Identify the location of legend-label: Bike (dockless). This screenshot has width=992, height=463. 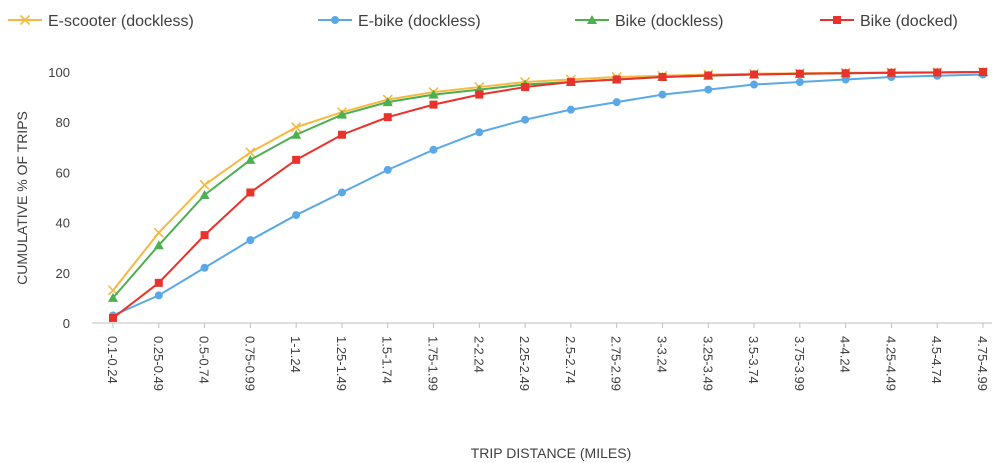
(669, 21).